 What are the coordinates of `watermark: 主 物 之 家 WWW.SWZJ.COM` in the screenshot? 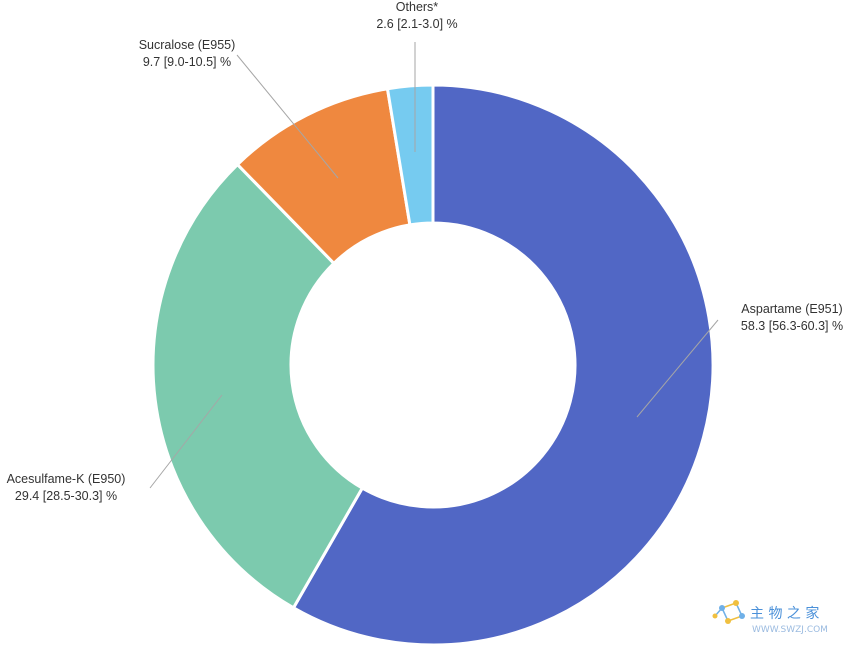 It's located at (770, 617).